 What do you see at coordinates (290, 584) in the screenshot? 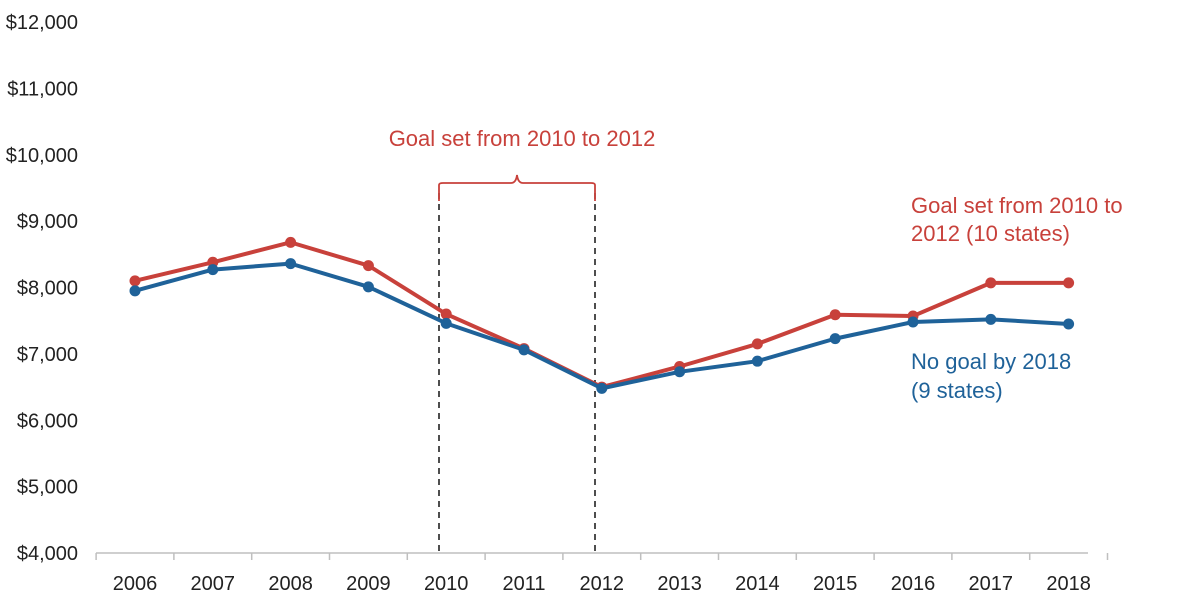
I see `x-tick-label: 2008` at bounding box center [290, 584].